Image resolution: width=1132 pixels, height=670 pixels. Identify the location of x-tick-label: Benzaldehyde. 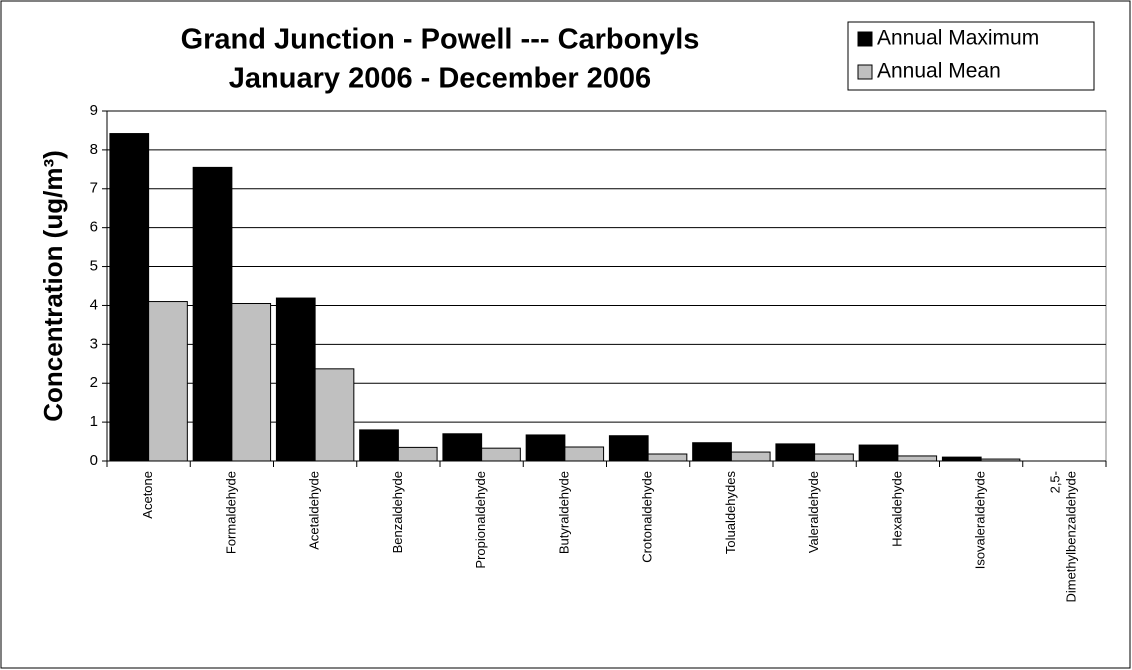
(397, 512).